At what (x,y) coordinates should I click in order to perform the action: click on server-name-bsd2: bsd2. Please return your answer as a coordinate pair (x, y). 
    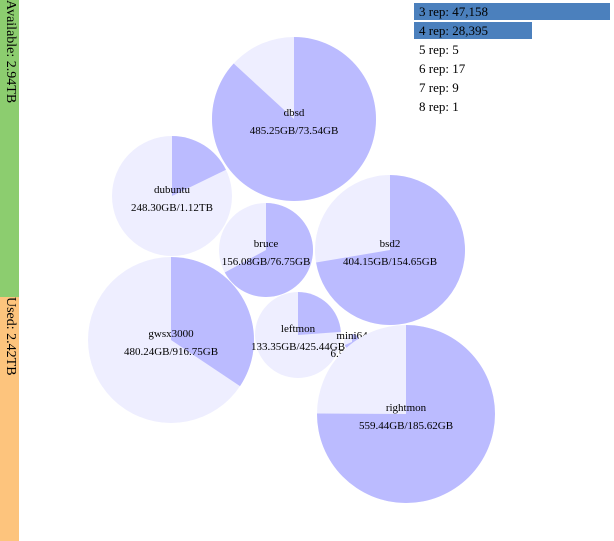
    Looking at the image, I should click on (390, 244).